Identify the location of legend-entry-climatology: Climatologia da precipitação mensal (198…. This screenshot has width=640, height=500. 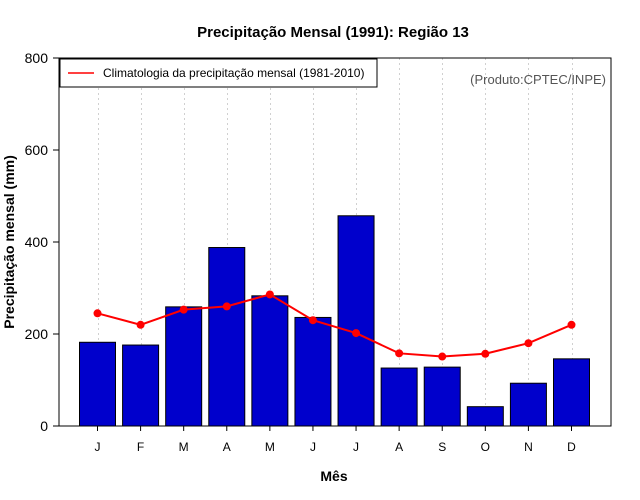
(233, 73).